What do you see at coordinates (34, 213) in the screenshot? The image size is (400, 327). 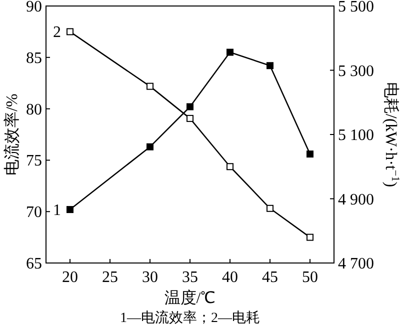 I see `y-tick-label: 70` at bounding box center [34, 213].